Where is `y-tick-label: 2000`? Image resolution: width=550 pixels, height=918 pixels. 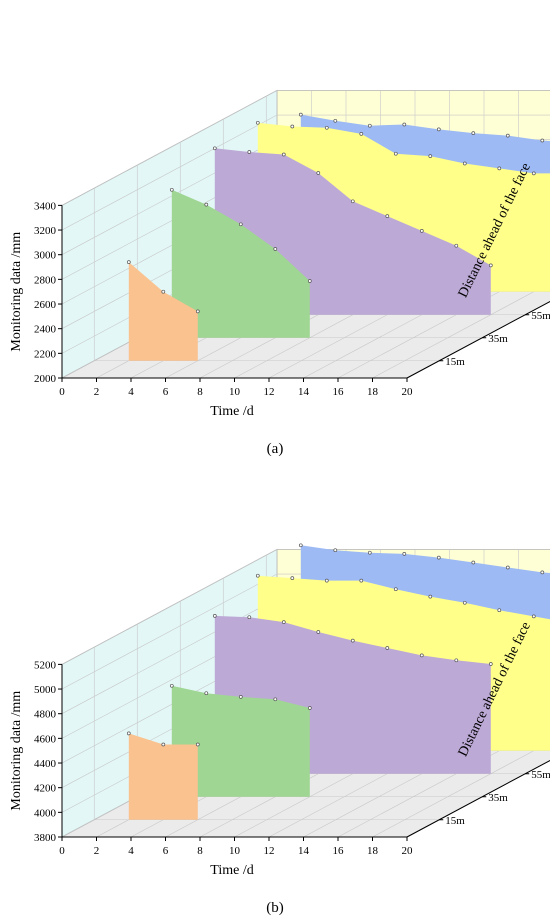
y-tick-label: 2000 is located at coordinates (45, 379).